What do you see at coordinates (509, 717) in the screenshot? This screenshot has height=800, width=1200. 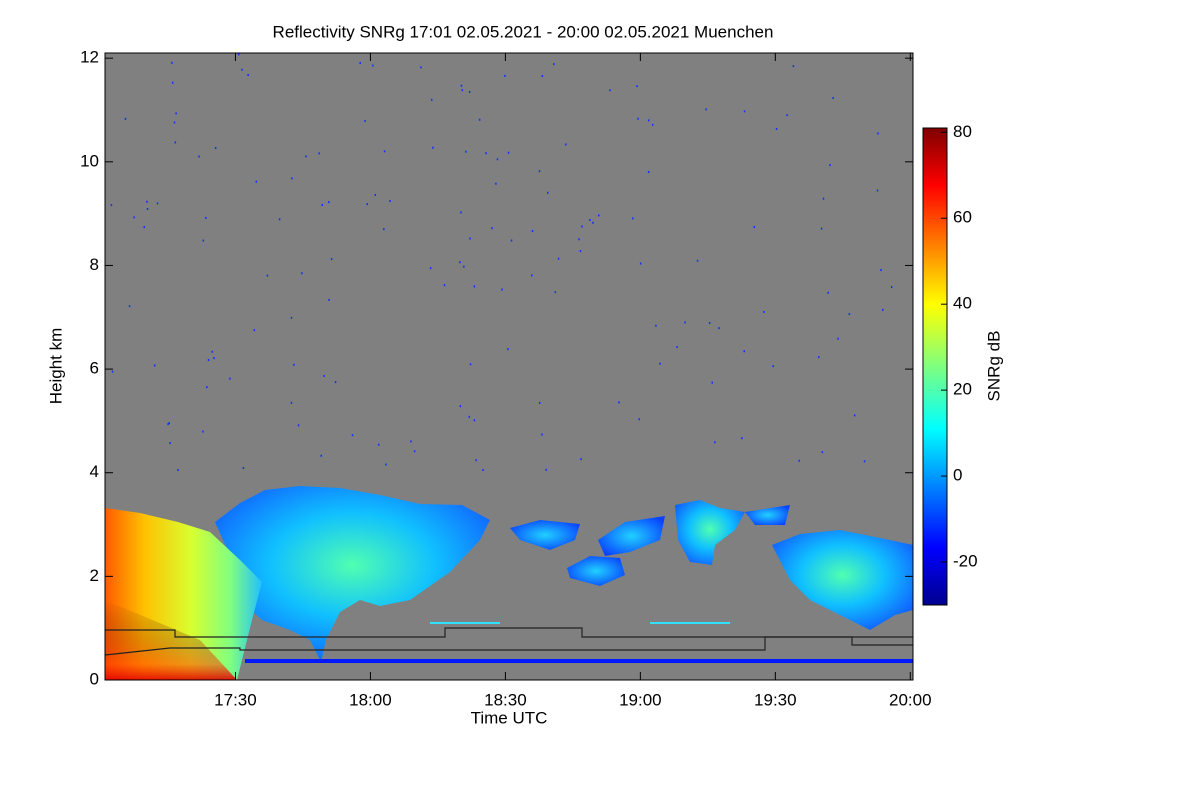 I see `x-axis-label: Time UTC` at bounding box center [509, 717].